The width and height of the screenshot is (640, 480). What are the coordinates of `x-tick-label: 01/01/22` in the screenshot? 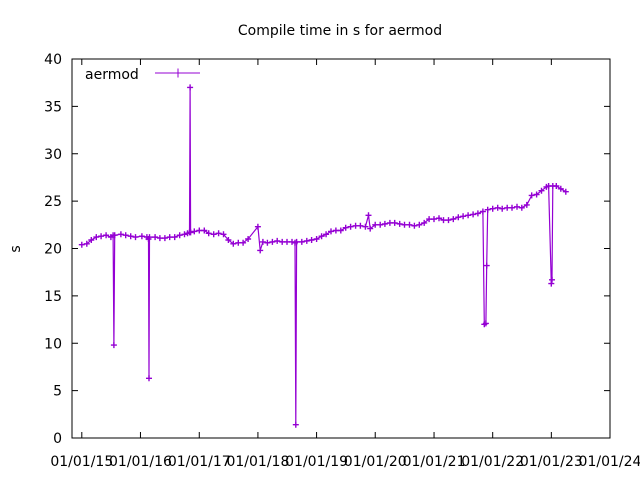 It's located at (492, 462).